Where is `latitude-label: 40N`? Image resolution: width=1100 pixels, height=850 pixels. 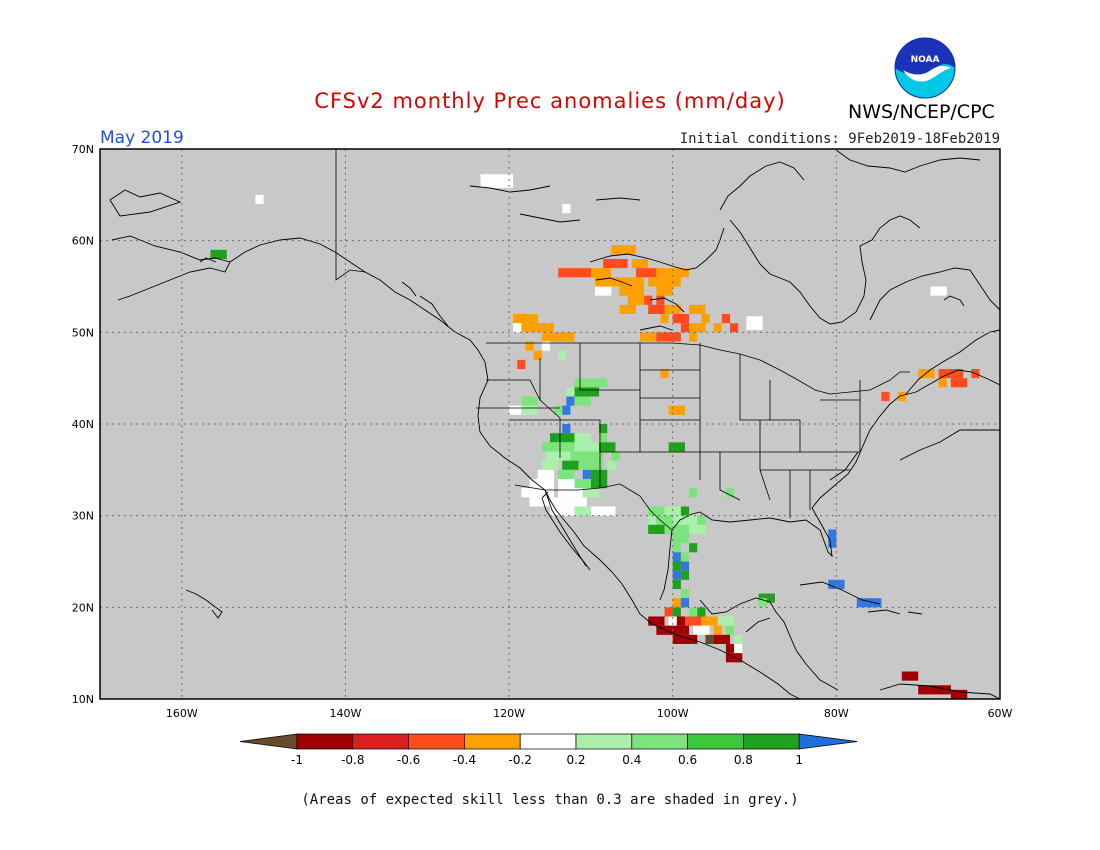
latitude-label: 40N is located at coordinates (83, 424).